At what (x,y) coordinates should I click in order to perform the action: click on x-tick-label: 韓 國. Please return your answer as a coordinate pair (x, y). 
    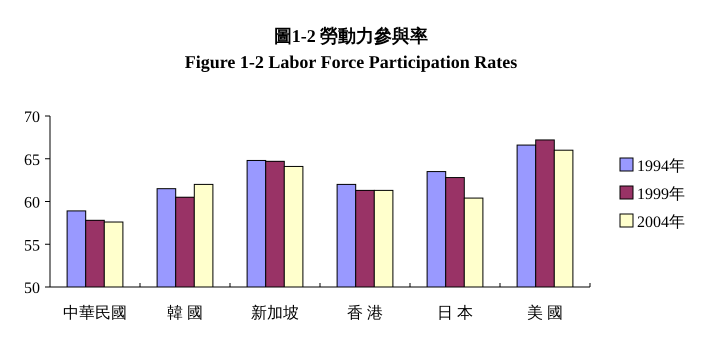
    Looking at the image, I should click on (185, 313).